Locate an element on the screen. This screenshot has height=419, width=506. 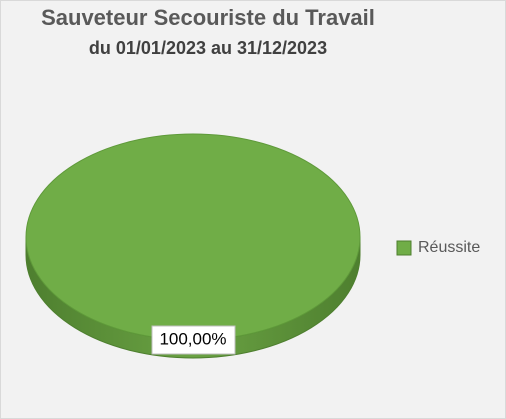
legend-swatch is located at coordinates (404, 248).